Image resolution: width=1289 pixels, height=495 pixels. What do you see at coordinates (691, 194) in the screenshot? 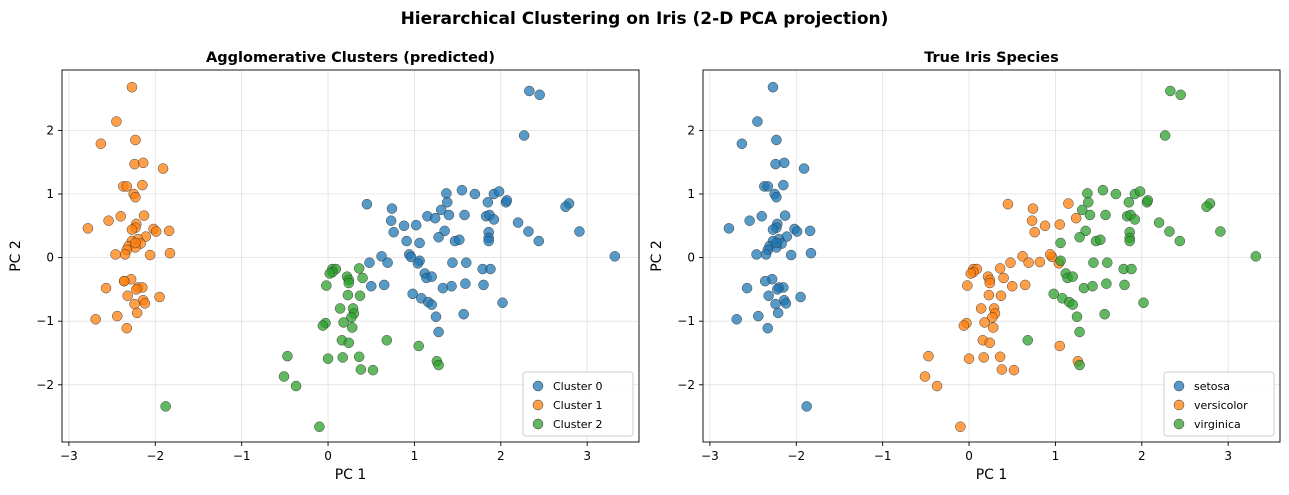
I see `y-tick-label: 1` at bounding box center [691, 194].